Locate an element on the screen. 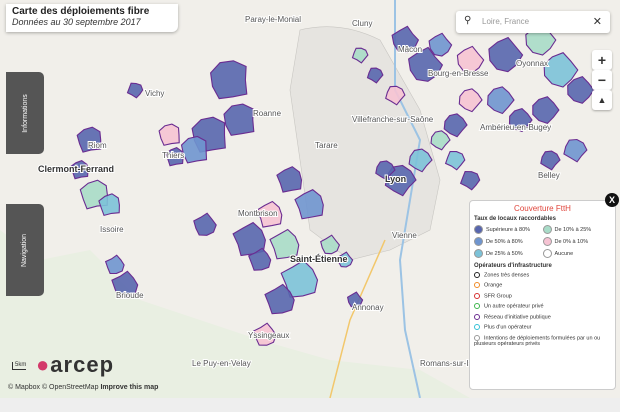 This screenshot has height=412, width=620. search-icon: ⚲ is located at coordinates (468, 20).